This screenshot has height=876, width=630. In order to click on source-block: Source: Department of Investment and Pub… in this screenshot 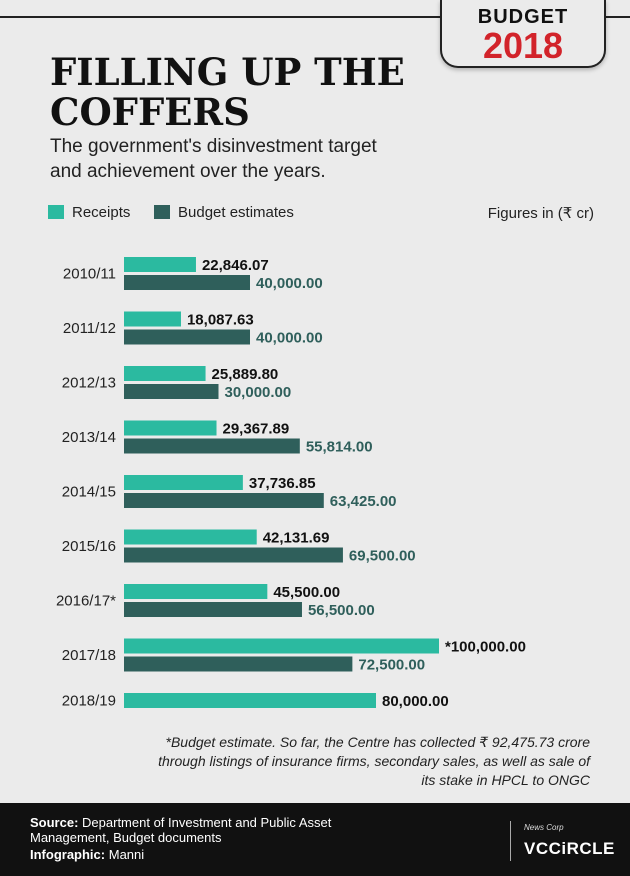, I will do `click(210, 838)`.